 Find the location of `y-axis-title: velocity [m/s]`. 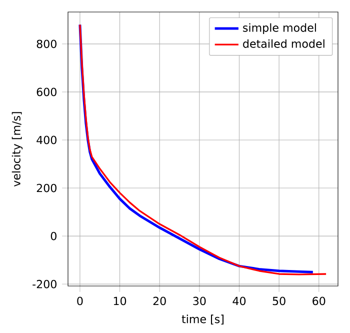

y-axis-title: velocity [m/s] is located at coordinates (17, 149).